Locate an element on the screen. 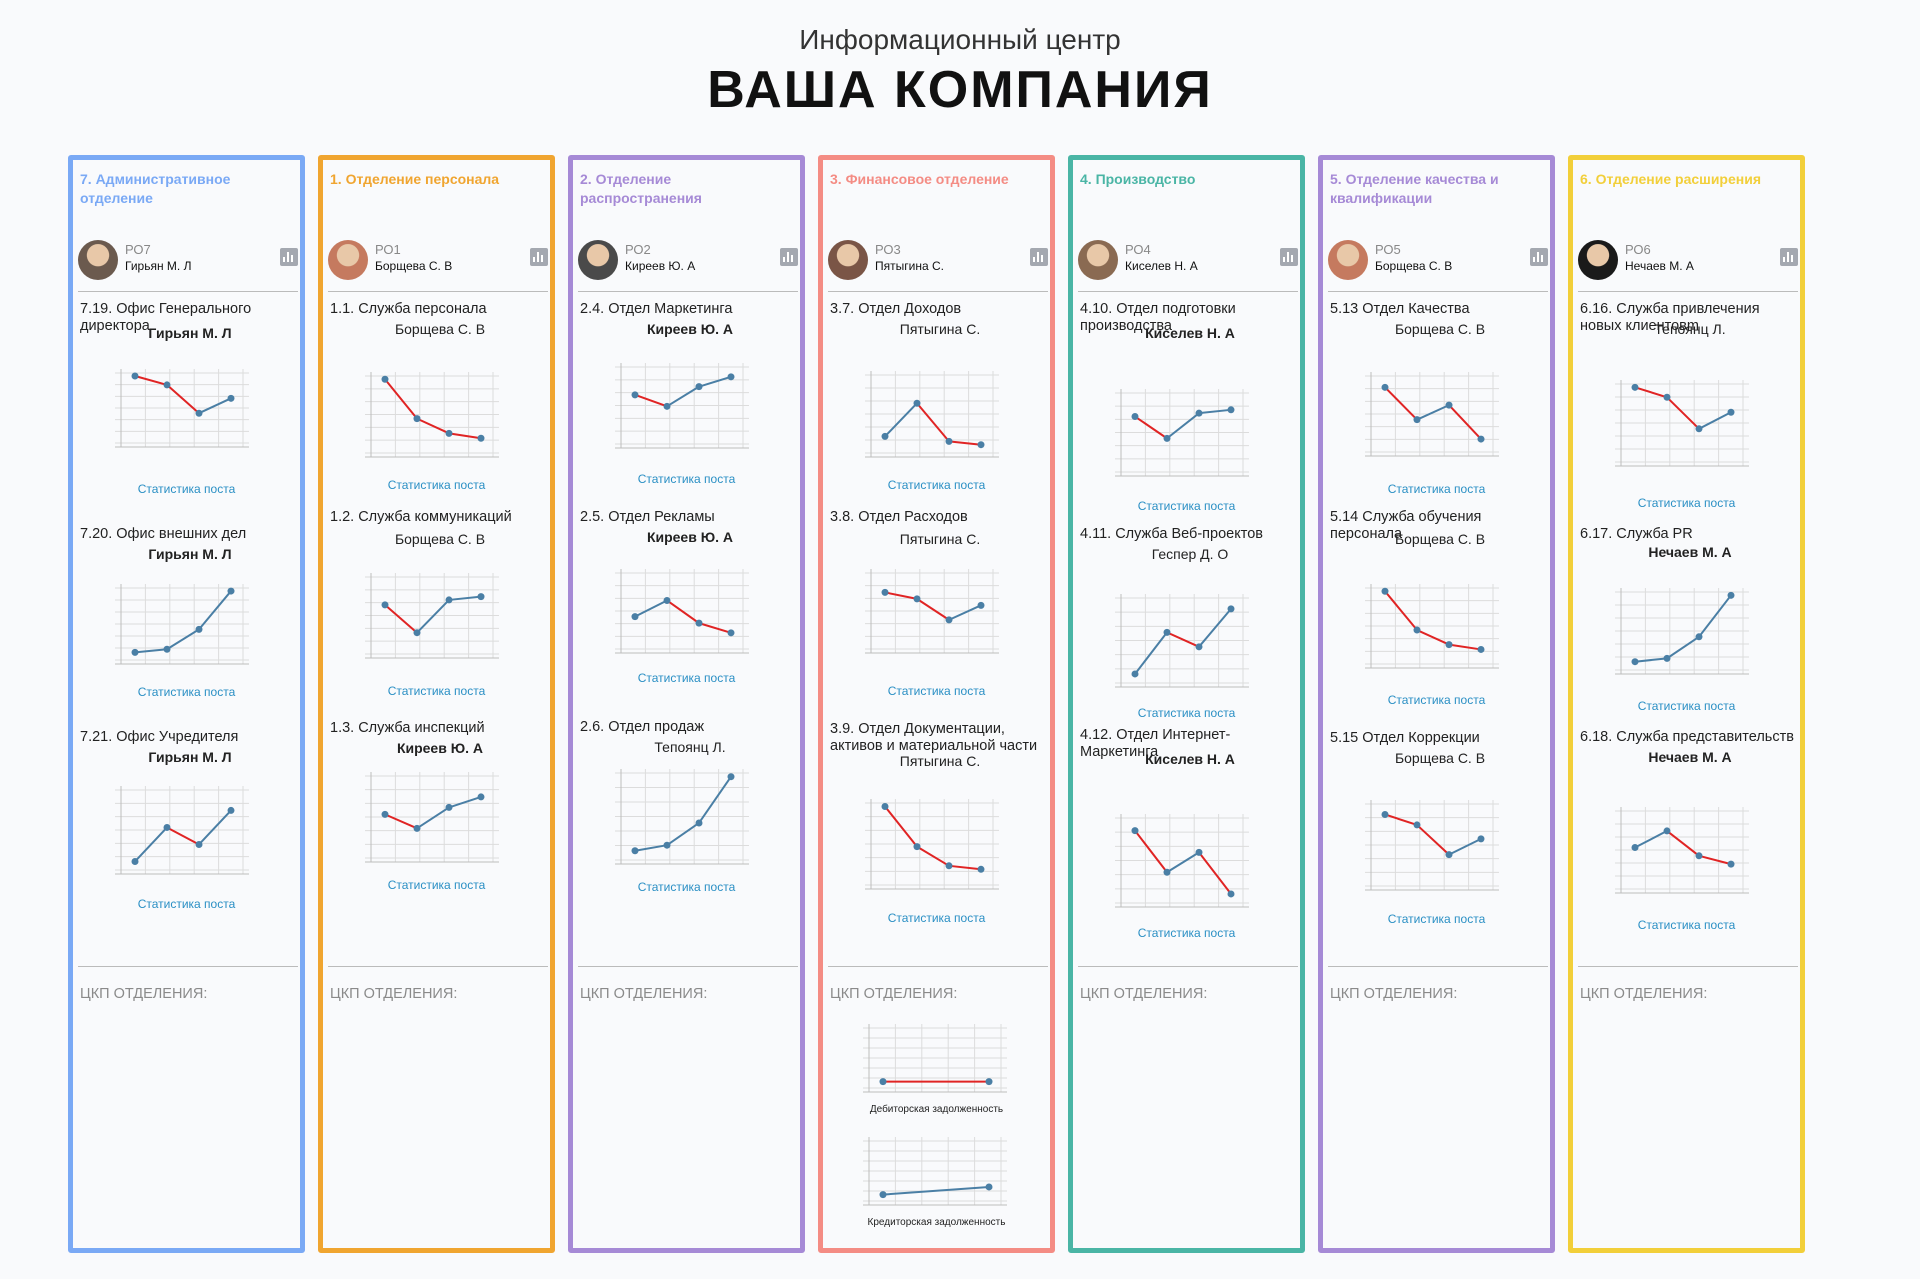 Image resolution: width=1920 pixels, height=1279 pixels. department-title: 4. Производство is located at coordinates (1138, 179).